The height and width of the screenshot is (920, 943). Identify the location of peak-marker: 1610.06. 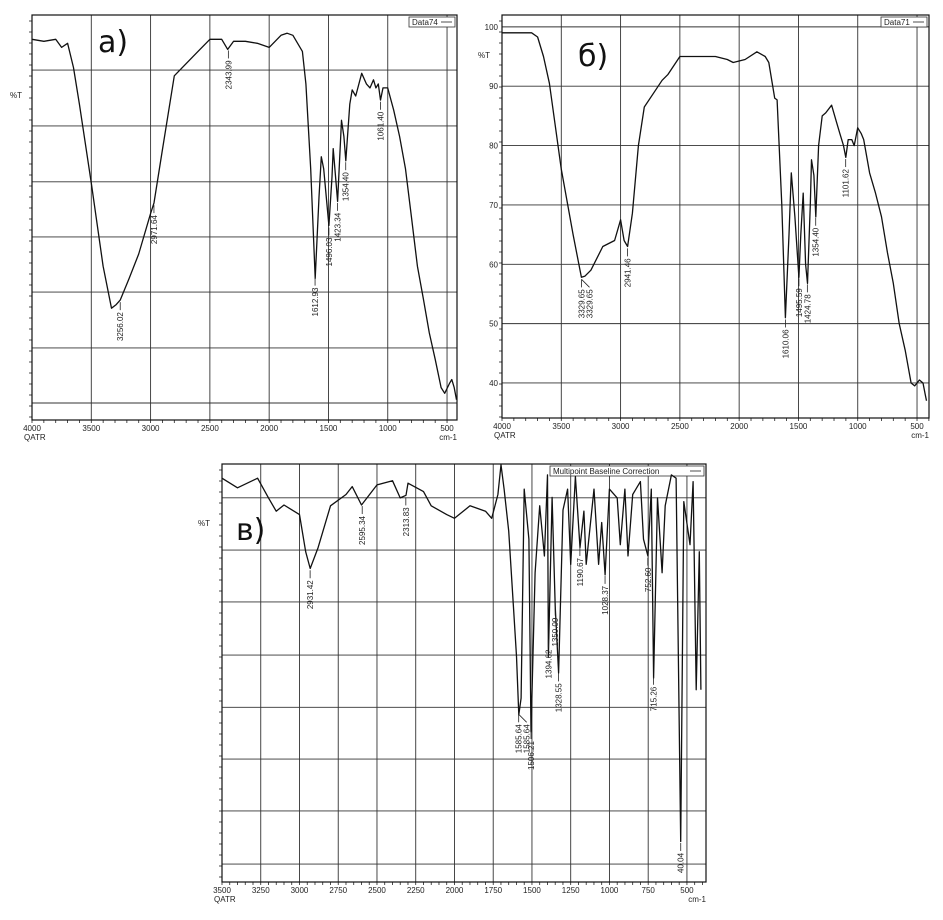
(785, 338).